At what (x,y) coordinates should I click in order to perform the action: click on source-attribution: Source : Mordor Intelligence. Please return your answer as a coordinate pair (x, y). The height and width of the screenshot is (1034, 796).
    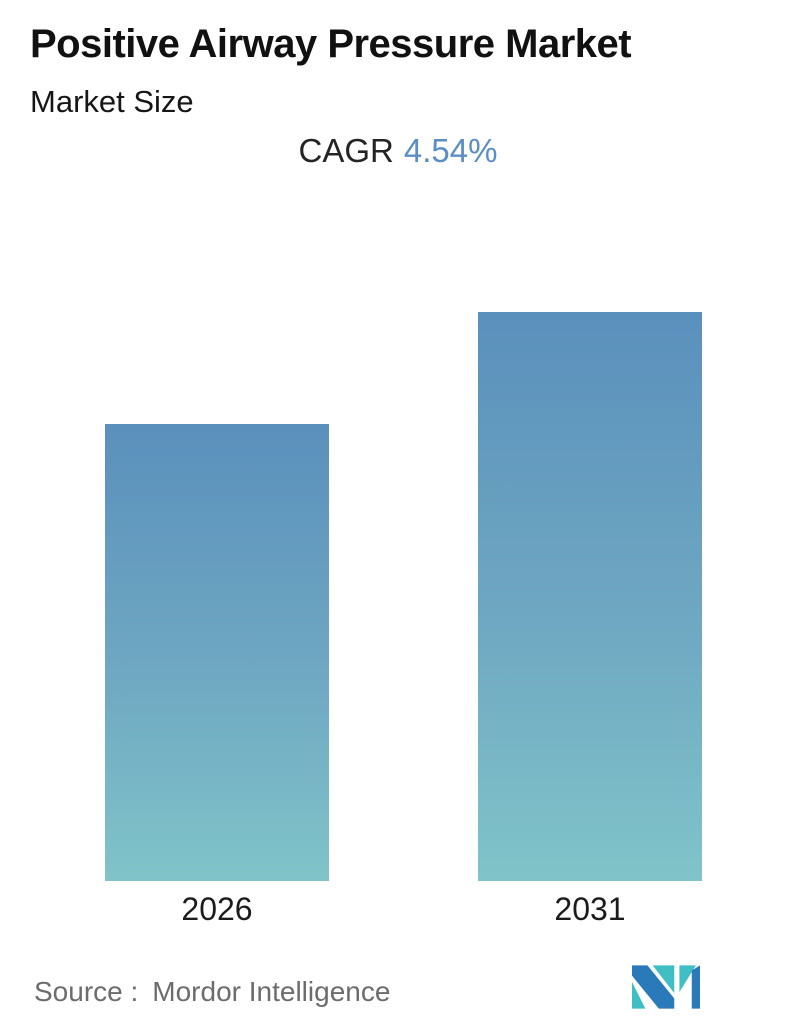
    Looking at the image, I should click on (212, 992).